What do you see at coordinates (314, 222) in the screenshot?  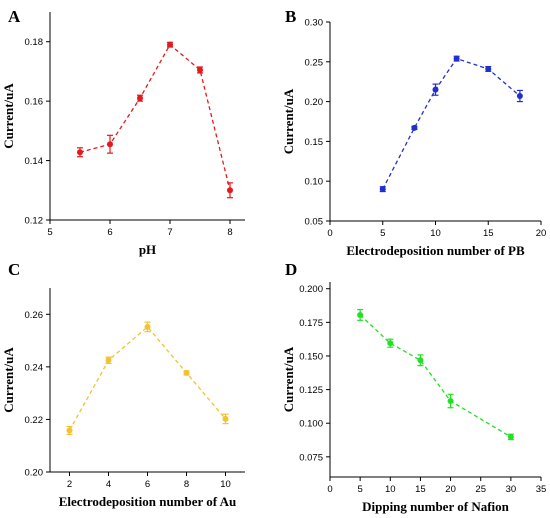 I see `y-tick-label: 0.05` at bounding box center [314, 222].